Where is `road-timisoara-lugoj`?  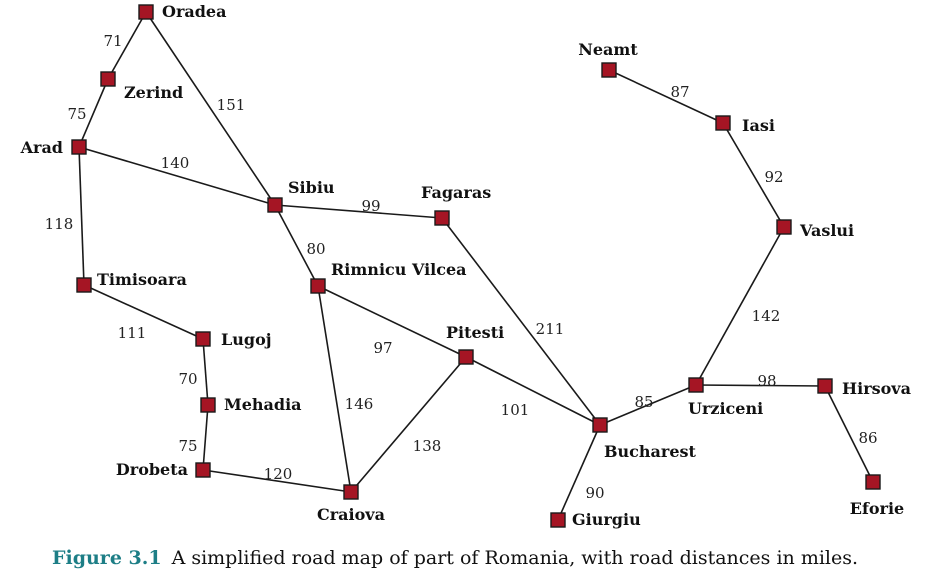
road-timisoara-lugoj is located at coordinates (143, 312).